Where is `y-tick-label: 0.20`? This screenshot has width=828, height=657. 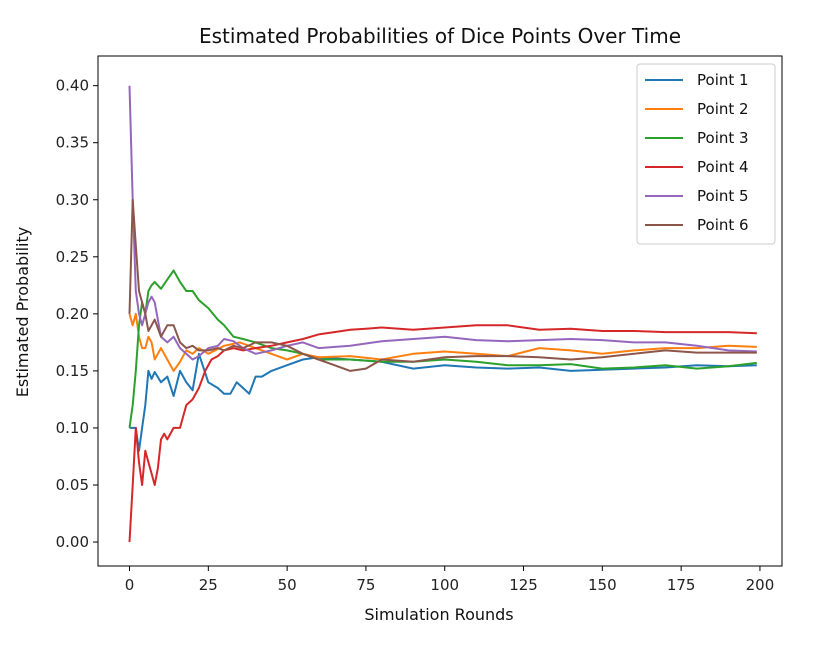
y-tick-label: 0.20 is located at coordinates (72, 314).